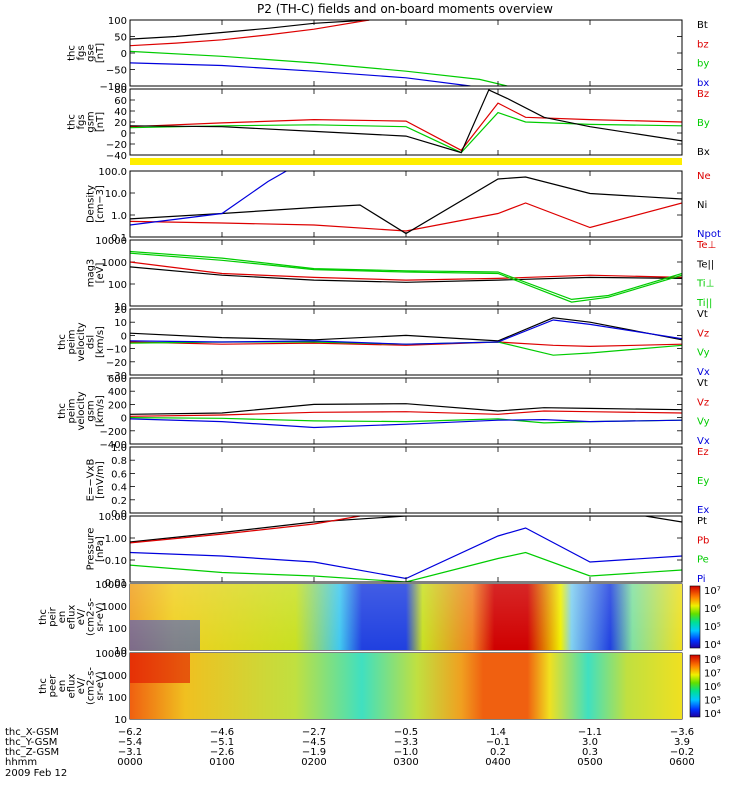  What do you see at coordinates (590, 752) in the screenshot?
I see `footer-value: 0.3` at bounding box center [590, 752].